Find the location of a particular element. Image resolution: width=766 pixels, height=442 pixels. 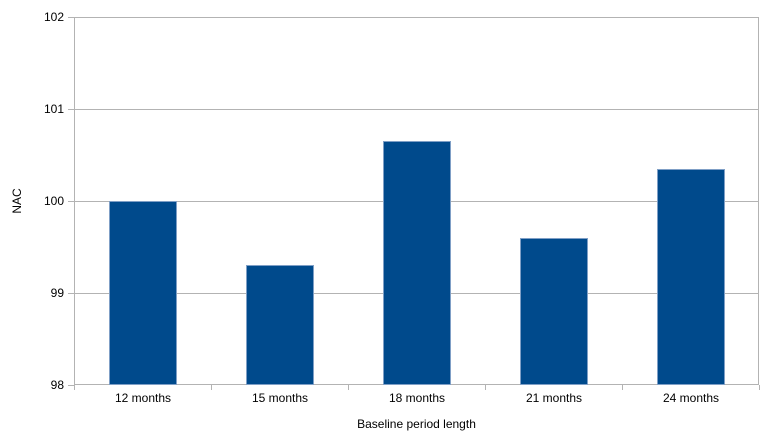

x-axis-title: Baseline period length is located at coordinates (416, 424).